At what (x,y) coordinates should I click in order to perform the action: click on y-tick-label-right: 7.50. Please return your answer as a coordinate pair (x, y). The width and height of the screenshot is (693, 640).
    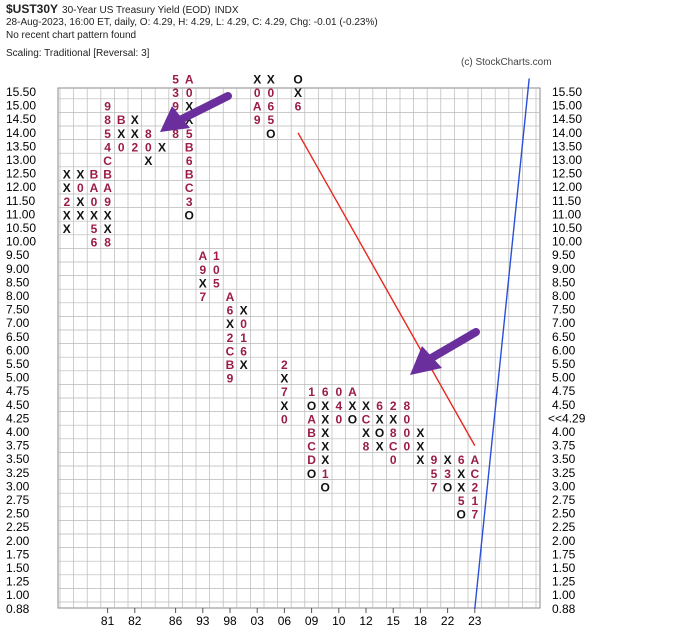
    Looking at the image, I should click on (564, 310).